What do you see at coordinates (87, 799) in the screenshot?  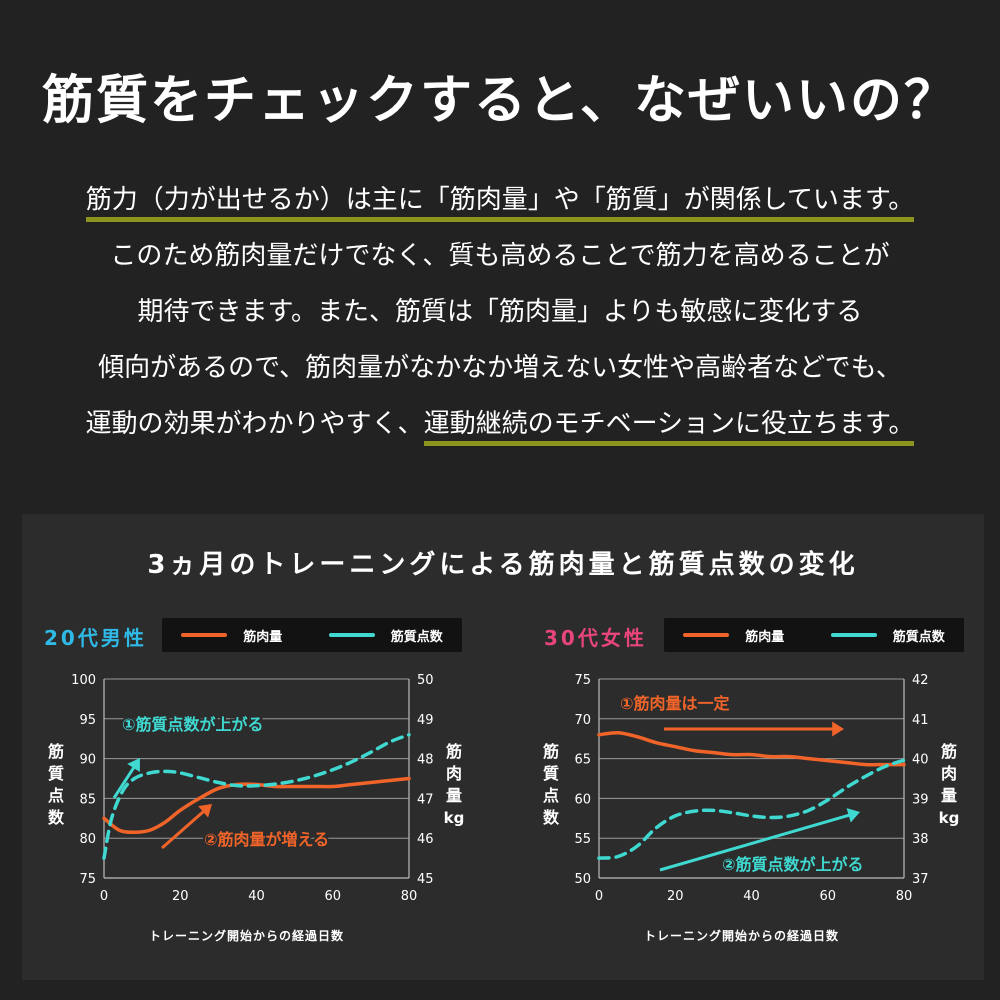 I see `y-left-tick-label: 85` at bounding box center [87, 799].